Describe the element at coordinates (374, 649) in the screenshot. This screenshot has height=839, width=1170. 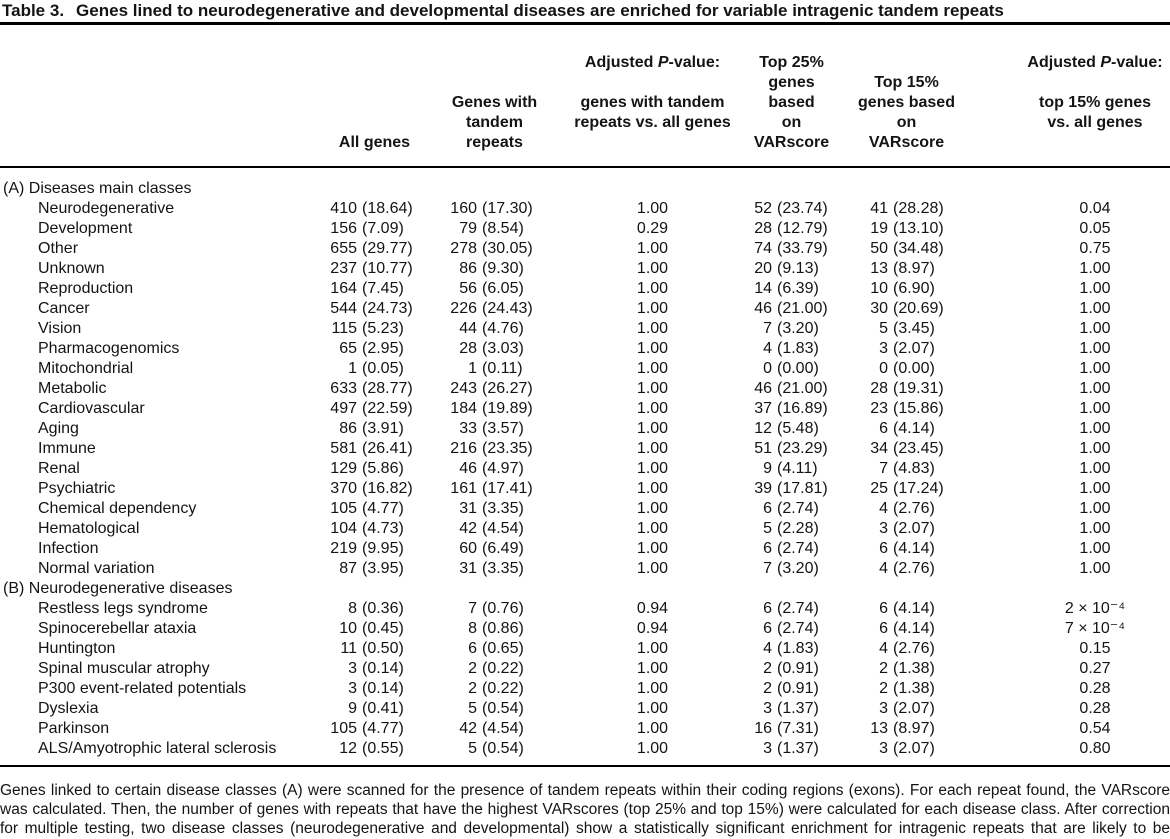
I see `all-genes-cell: 11 (0.50)` at that location.